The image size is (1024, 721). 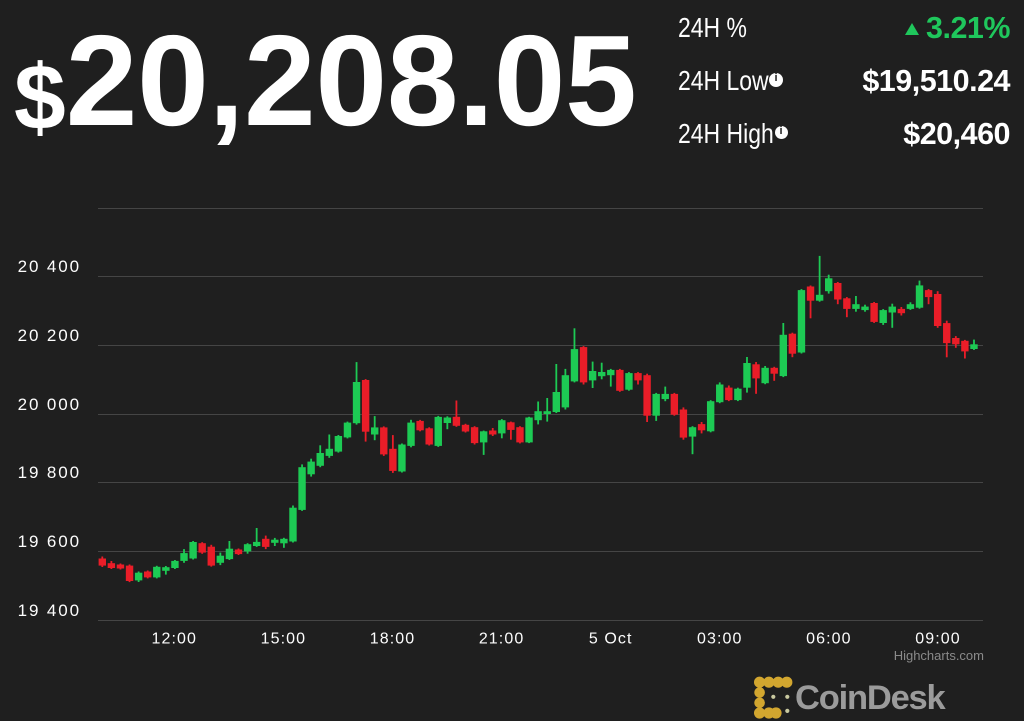 What do you see at coordinates (175, 639) in the screenshot?
I see `svg-text: 12:00` at bounding box center [175, 639].